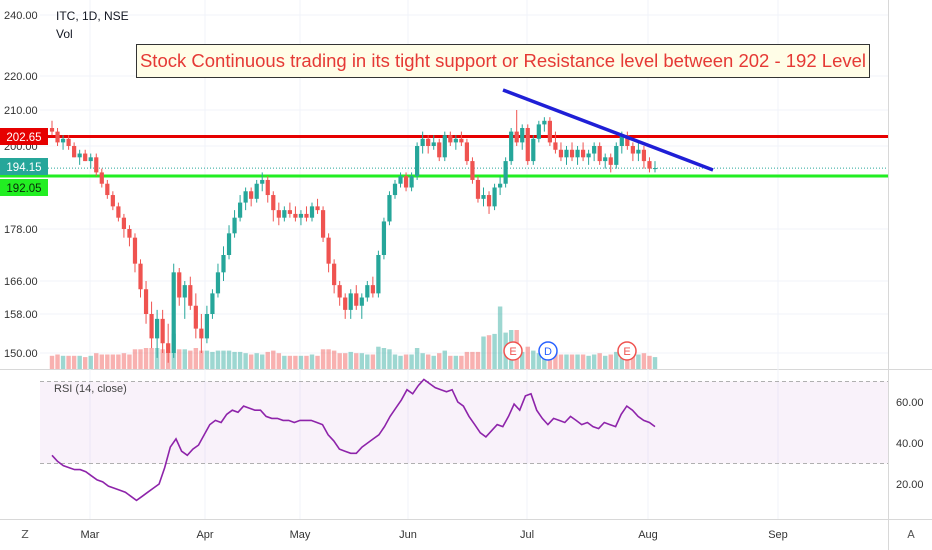 Image resolution: width=932 pixels, height=550 pixels. I want to click on volume-label: Vol, so click(64, 34).